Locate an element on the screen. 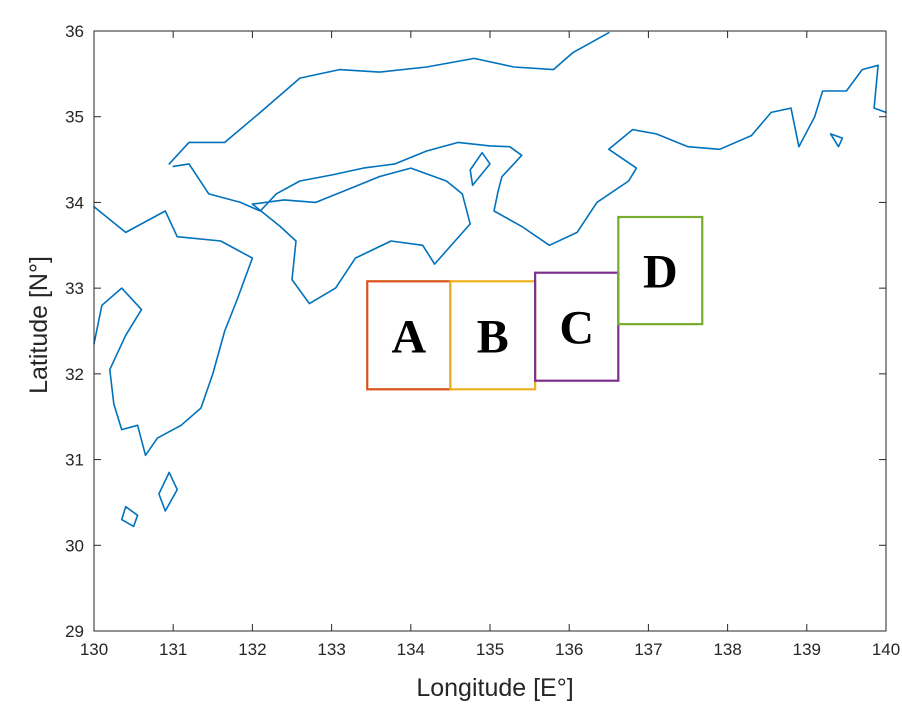 The height and width of the screenshot is (708, 902). x-tick-label: 131 is located at coordinates (173, 649).